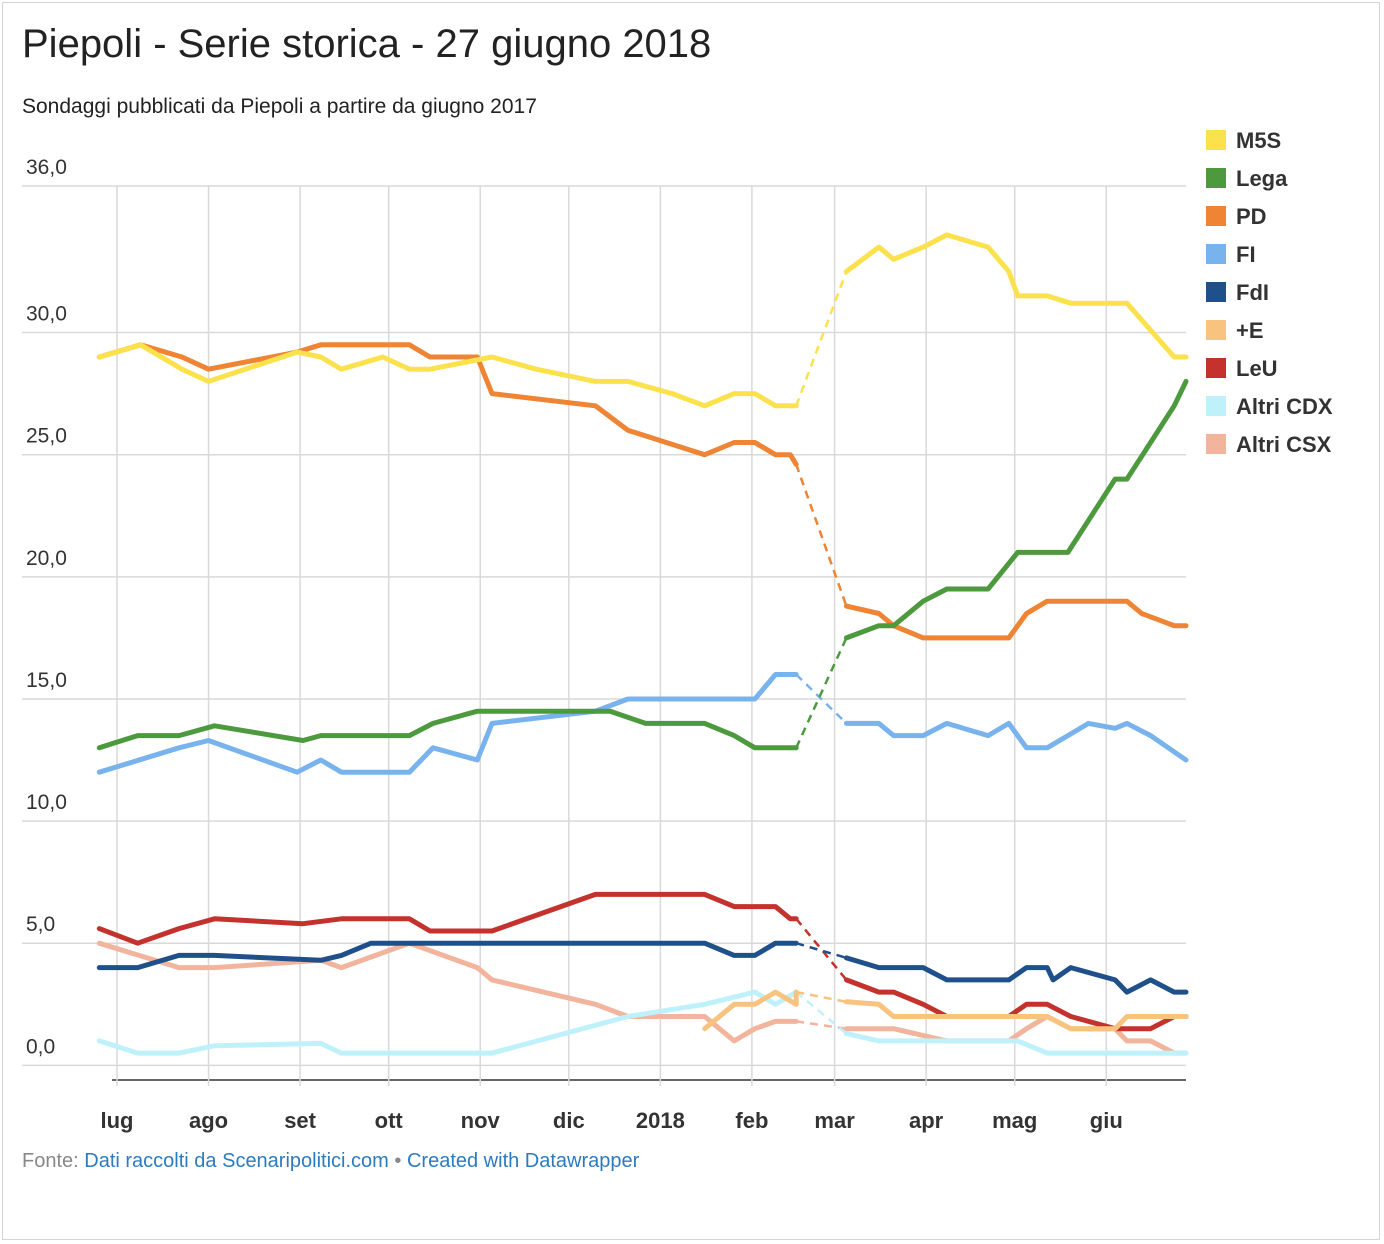 This screenshot has height=1244, width=1384. What do you see at coordinates (1216, 216) in the screenshot?
I see `legend-swatch-pd` at bounding box center [1216, 216].